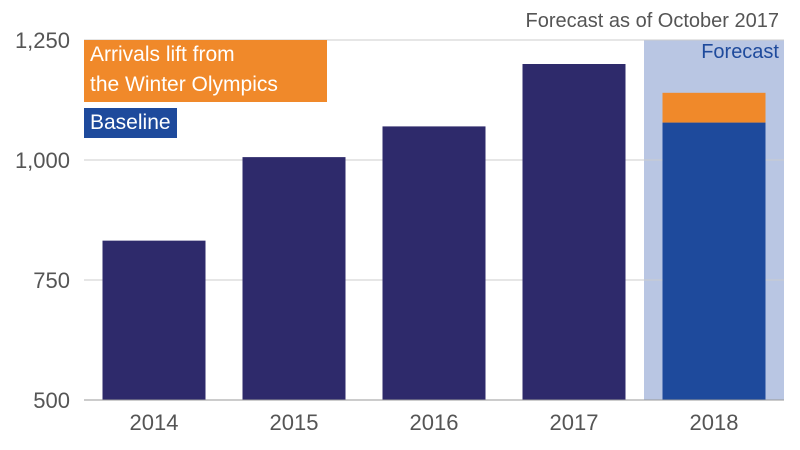 The height and width of the screenshot is (450, 800). Describe the element at coordinates (294, 422) in the screenshot. I see `x-tick-label: 2015` at that location.